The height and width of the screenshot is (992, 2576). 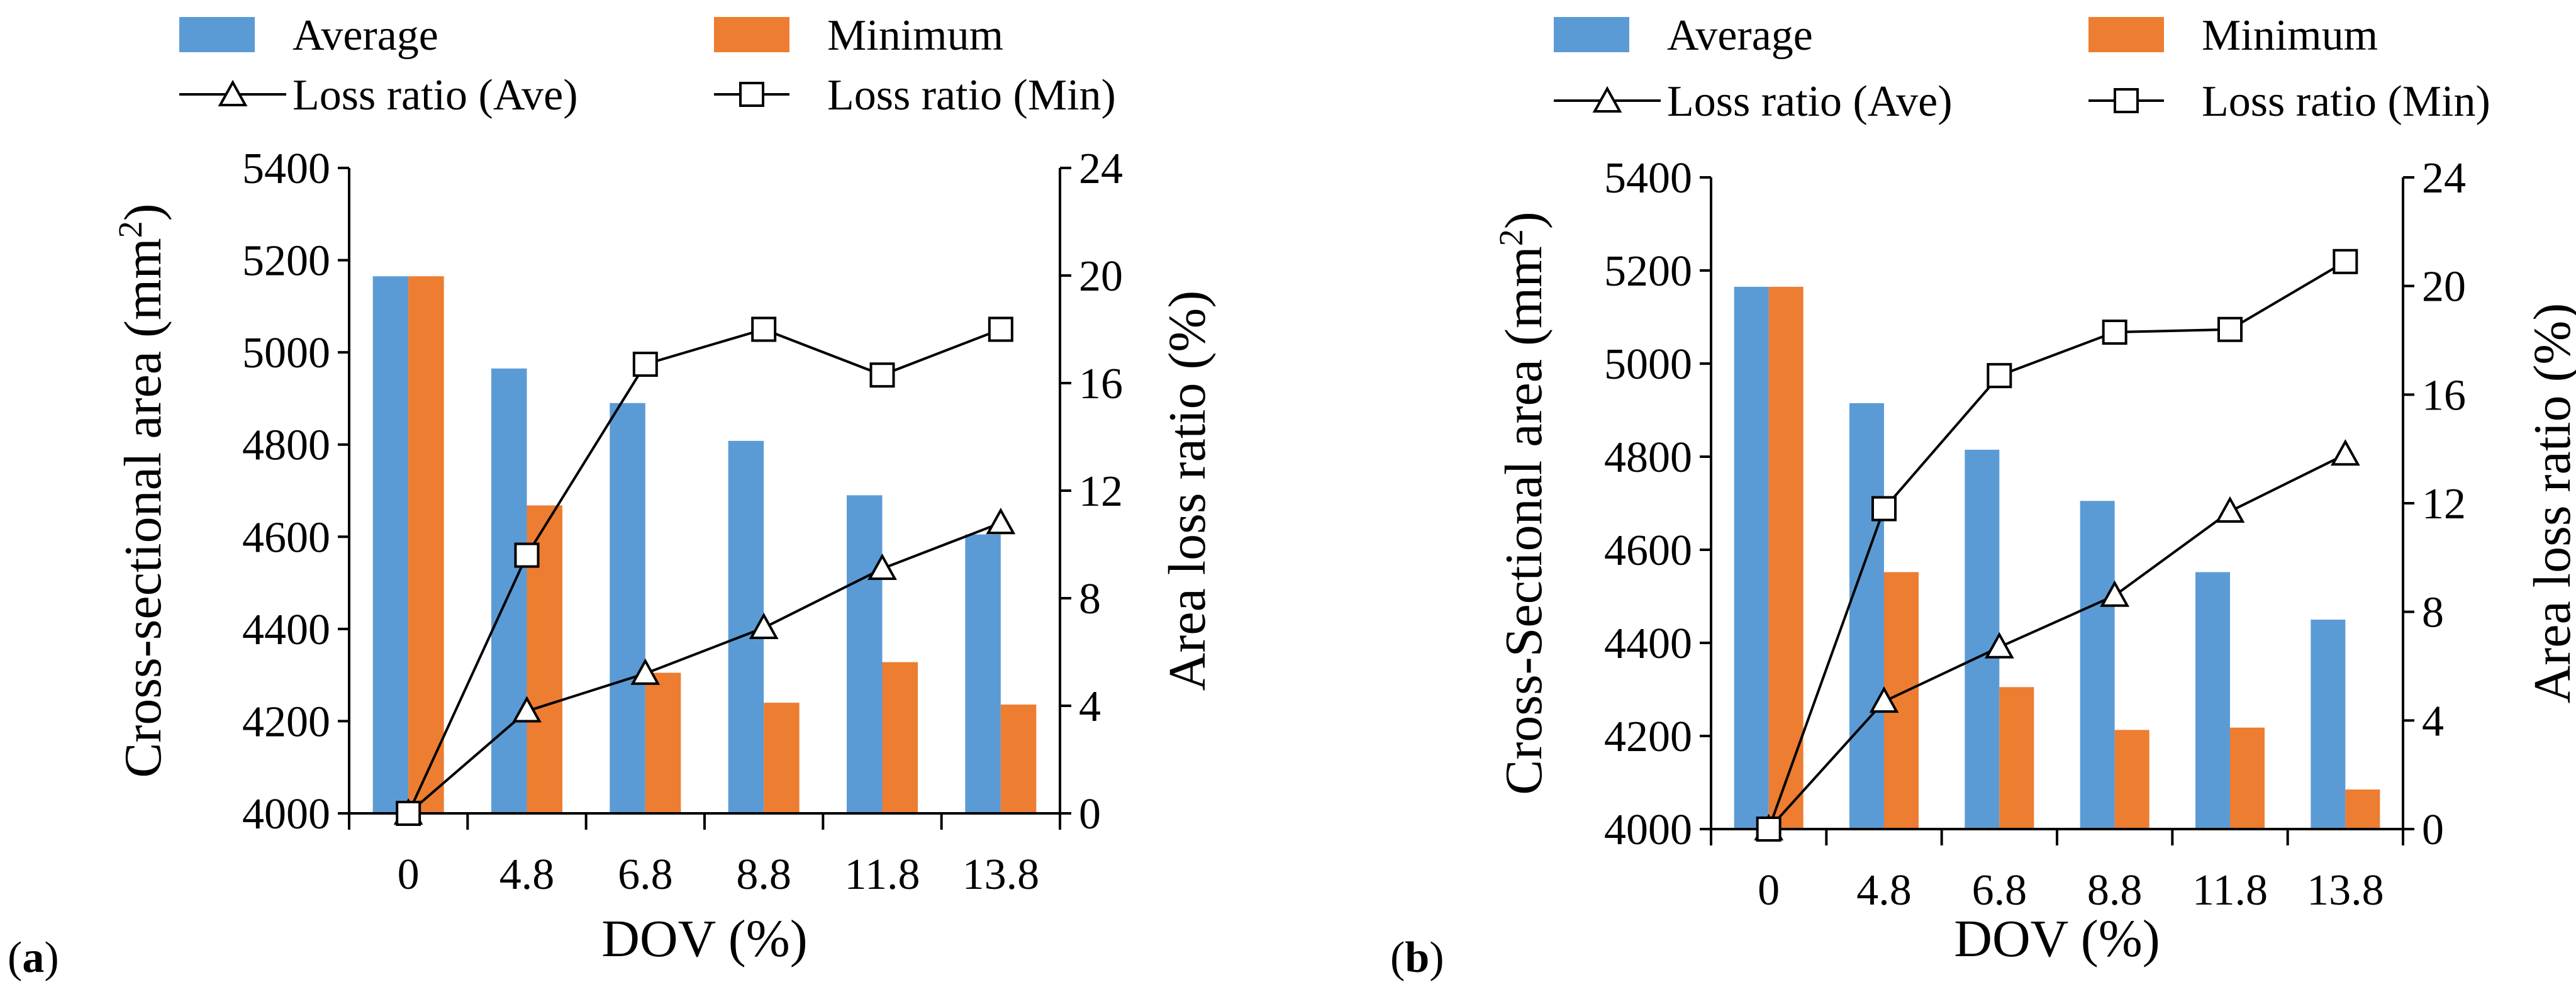 I want to click on y-axis-label-left-sup: 2, so click(x=130, y=229).